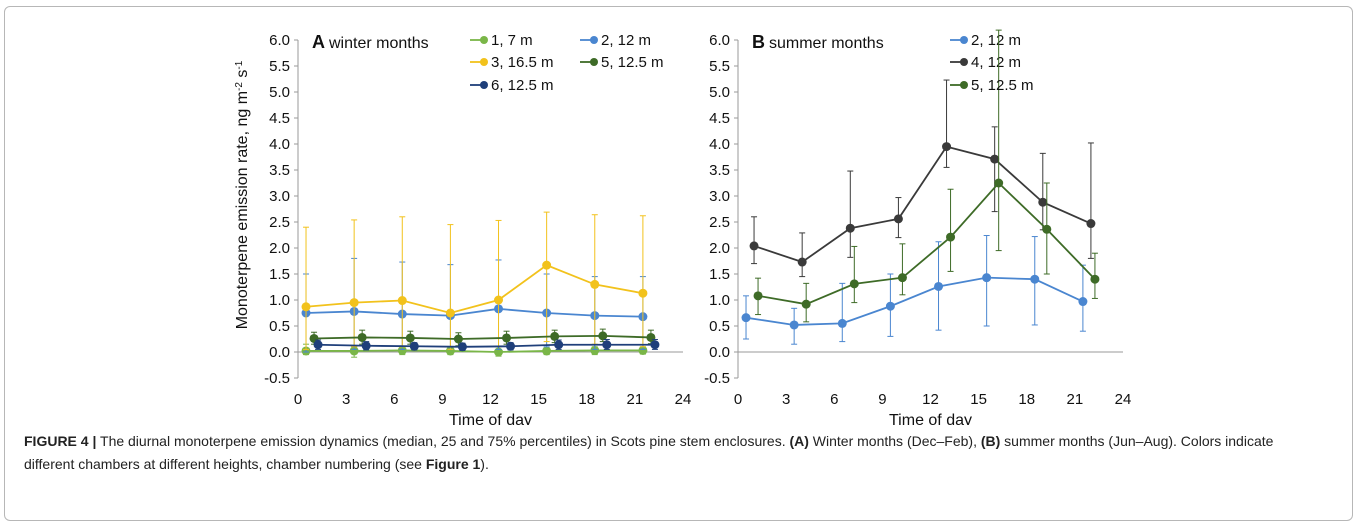  What do you see at coordinates (279, 248) in the screenshot?
I see `panel-a-y-tick-label: 2.0` at bounding box center [279, 248].